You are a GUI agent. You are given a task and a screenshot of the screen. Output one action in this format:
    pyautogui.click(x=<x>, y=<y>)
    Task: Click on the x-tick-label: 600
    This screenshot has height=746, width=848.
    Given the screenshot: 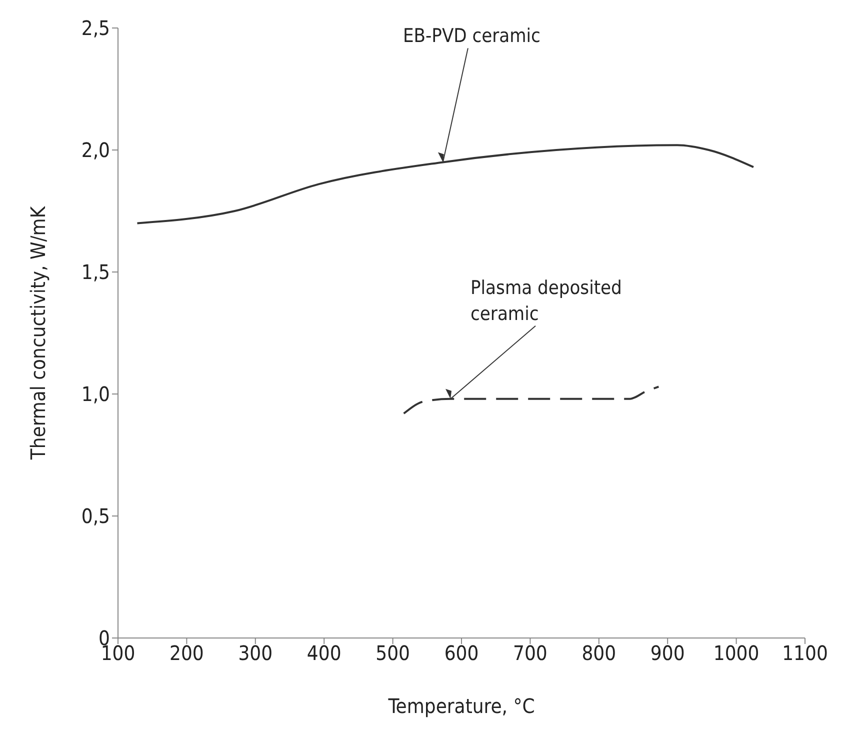 What is the action you would take?
    pyautogui.click(x=461, y=653)
    